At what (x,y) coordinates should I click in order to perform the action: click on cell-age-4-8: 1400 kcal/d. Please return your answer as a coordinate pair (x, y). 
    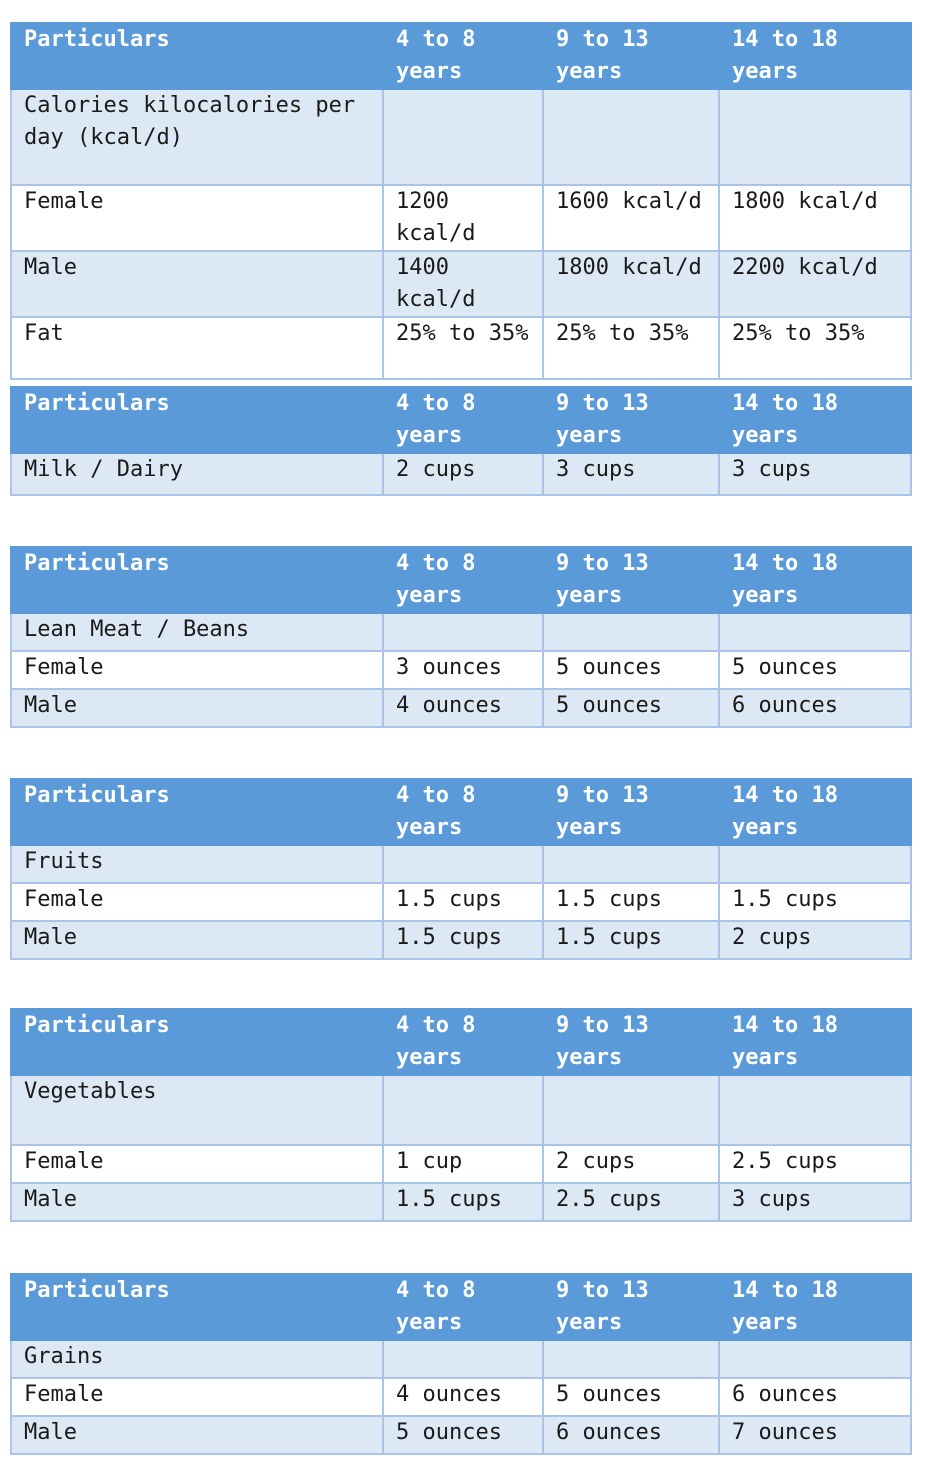
    Looking at the image, I should click on (463, 284).